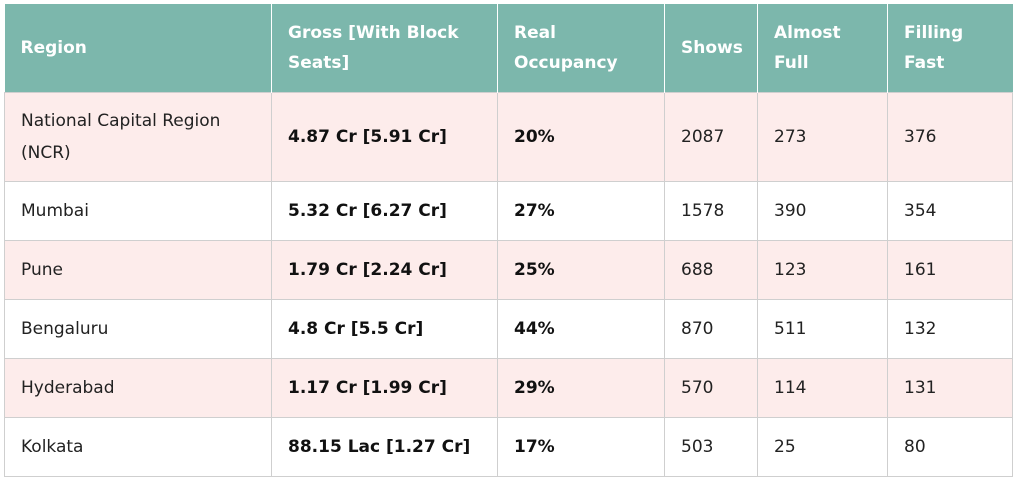  What do you see at coordinates (950, 447) in the screenshot?
I see `cell-filling-fast: 80` at bounding box center [950, 447].